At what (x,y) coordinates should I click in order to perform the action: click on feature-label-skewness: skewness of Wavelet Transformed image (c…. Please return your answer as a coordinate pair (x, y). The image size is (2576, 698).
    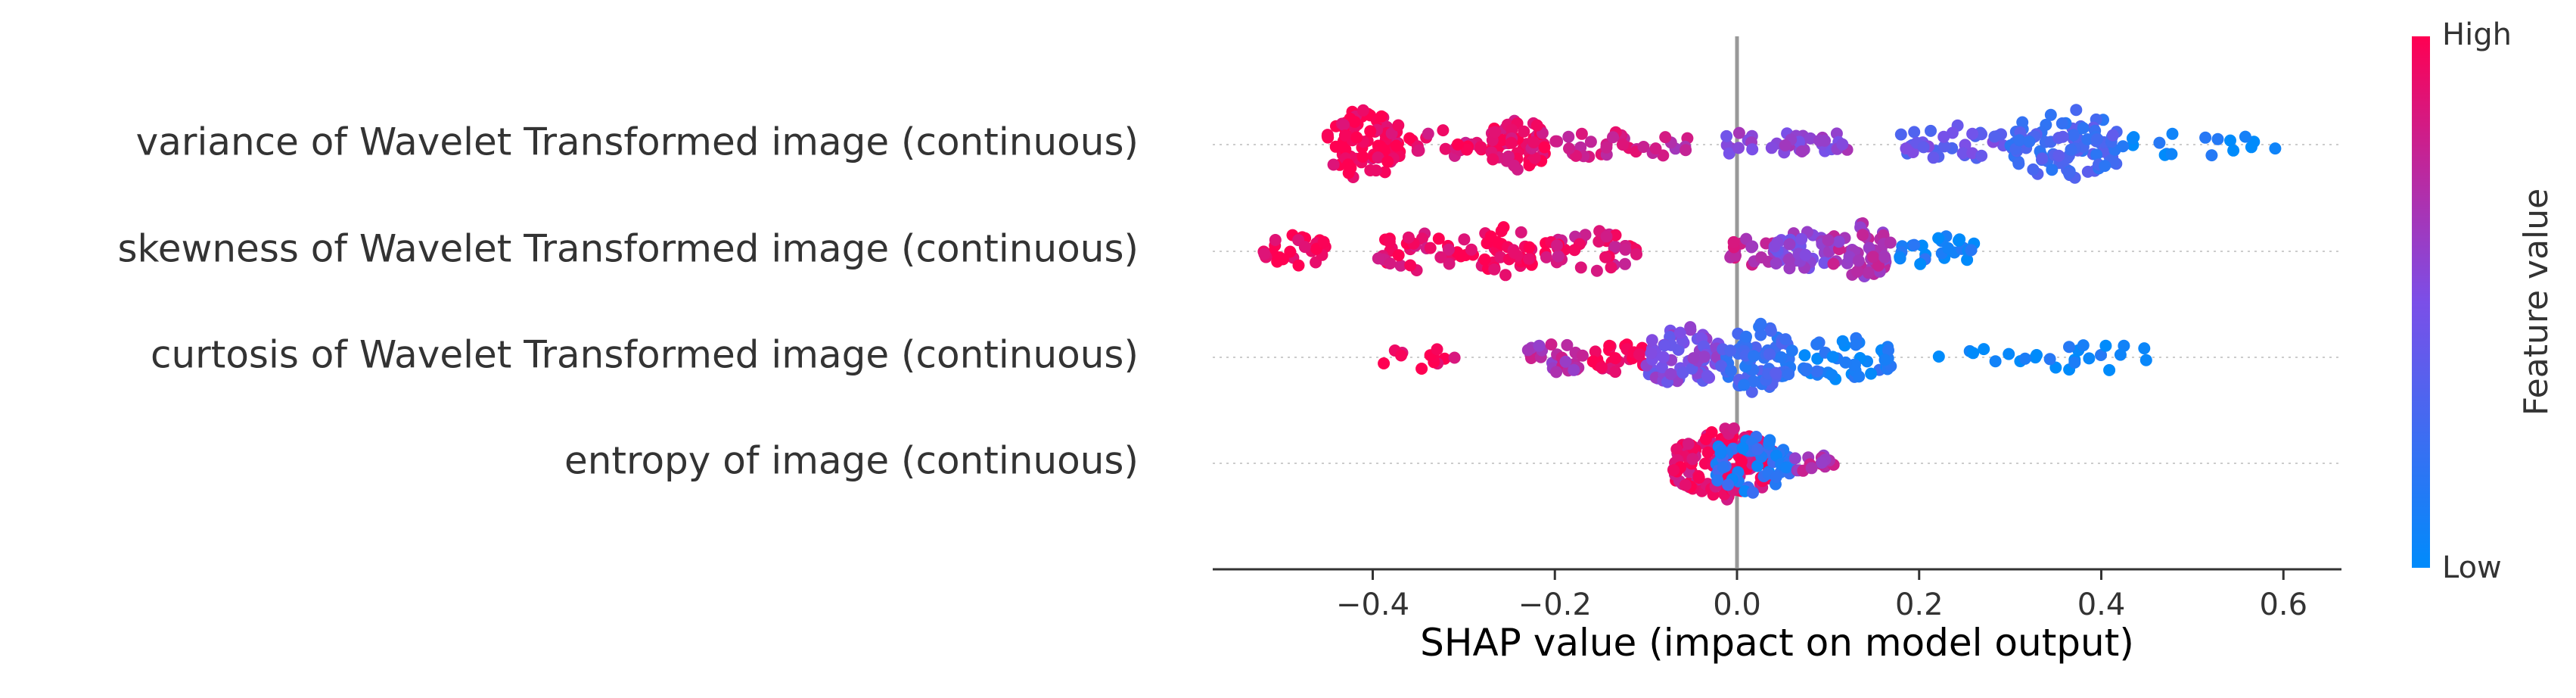
    Looking at the image, I should click on (628, 249).